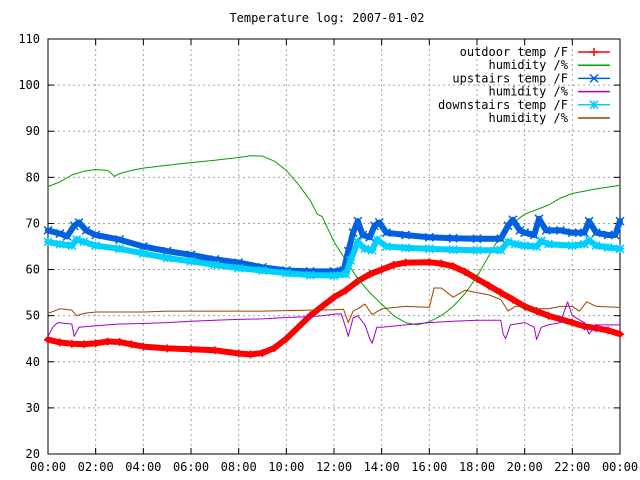 This screenshot has height=480, width=640. Describe the element at coordinates (529, 92) in the screenshot. I see `legend-label-4: humidity /%` at that location.